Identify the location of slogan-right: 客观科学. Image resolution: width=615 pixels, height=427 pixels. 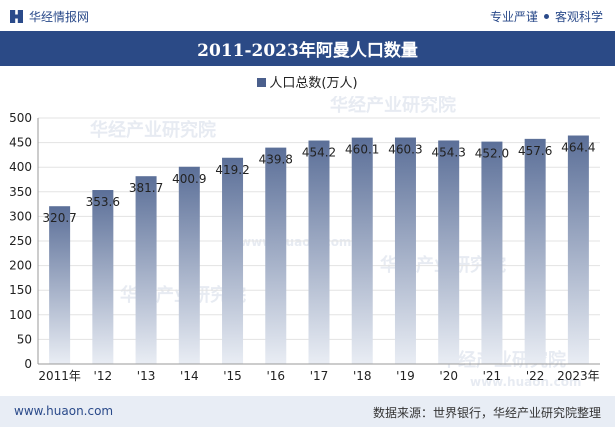
(578, 17).